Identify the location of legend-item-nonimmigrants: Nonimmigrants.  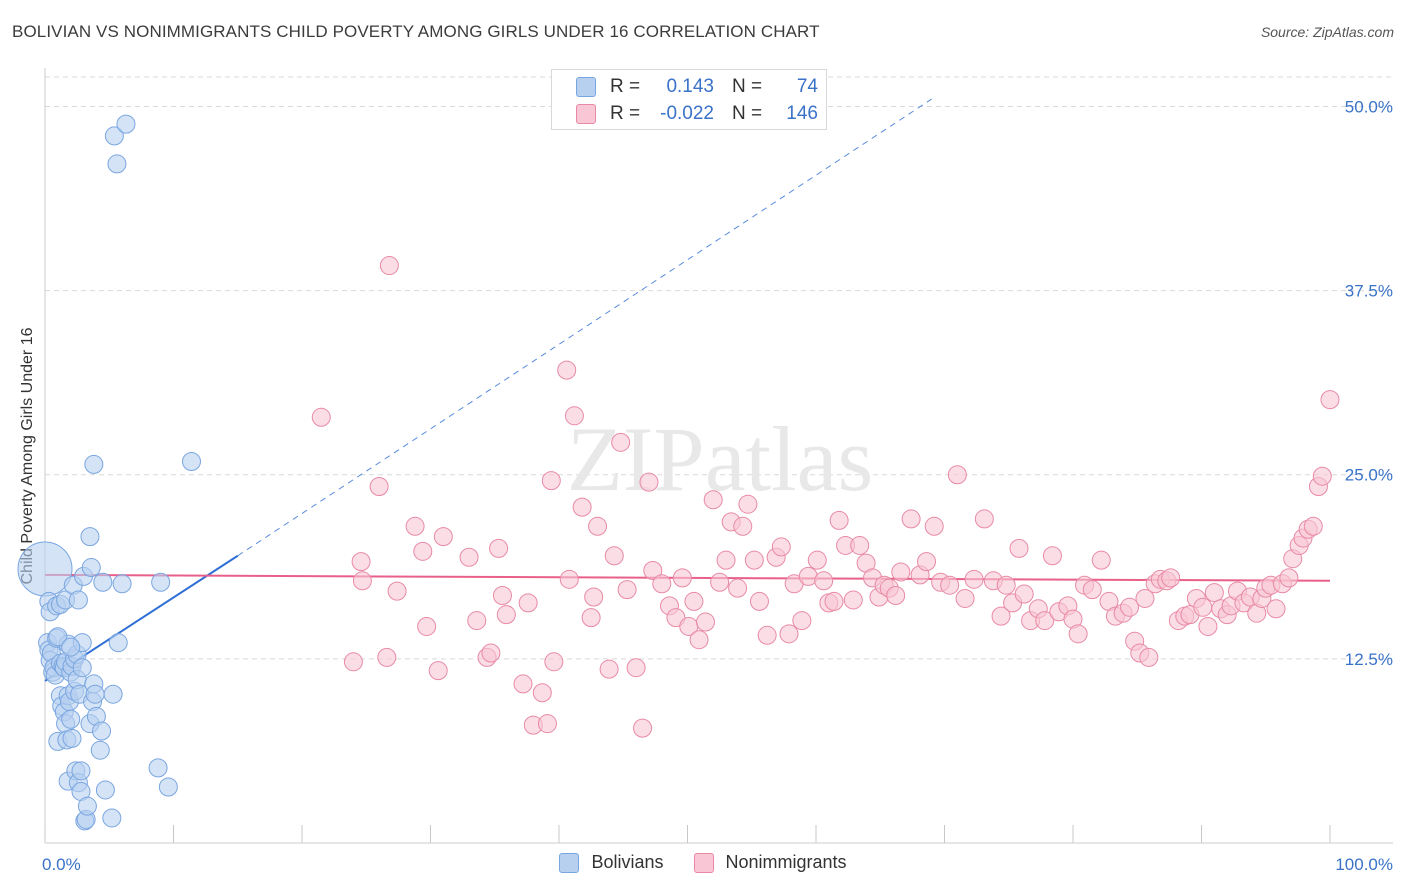
(770, 862).